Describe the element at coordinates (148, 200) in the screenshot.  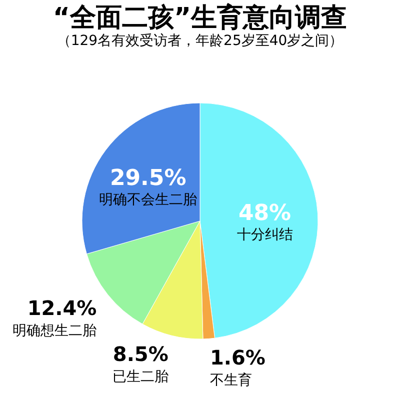
I see `slice-label: 明确不会生二胎` at that location.